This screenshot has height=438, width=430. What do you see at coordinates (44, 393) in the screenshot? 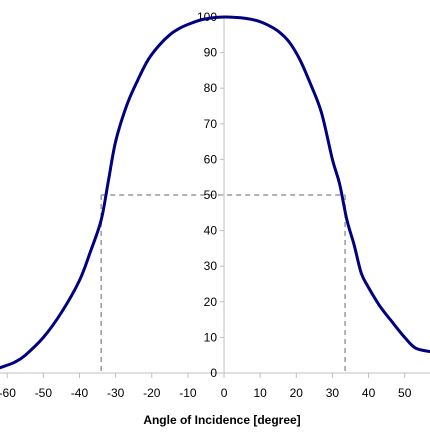
I see `x-tick-label: -50` at bounding box center [44, 393].